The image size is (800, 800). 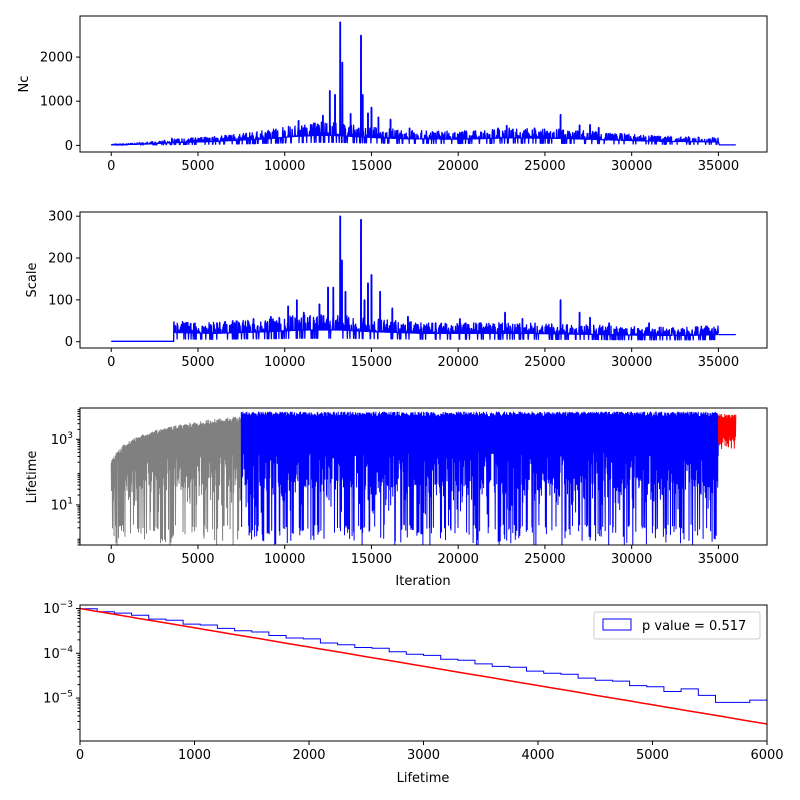 I want to click on lifetime-axes-frame, so click(x=423, y=476).